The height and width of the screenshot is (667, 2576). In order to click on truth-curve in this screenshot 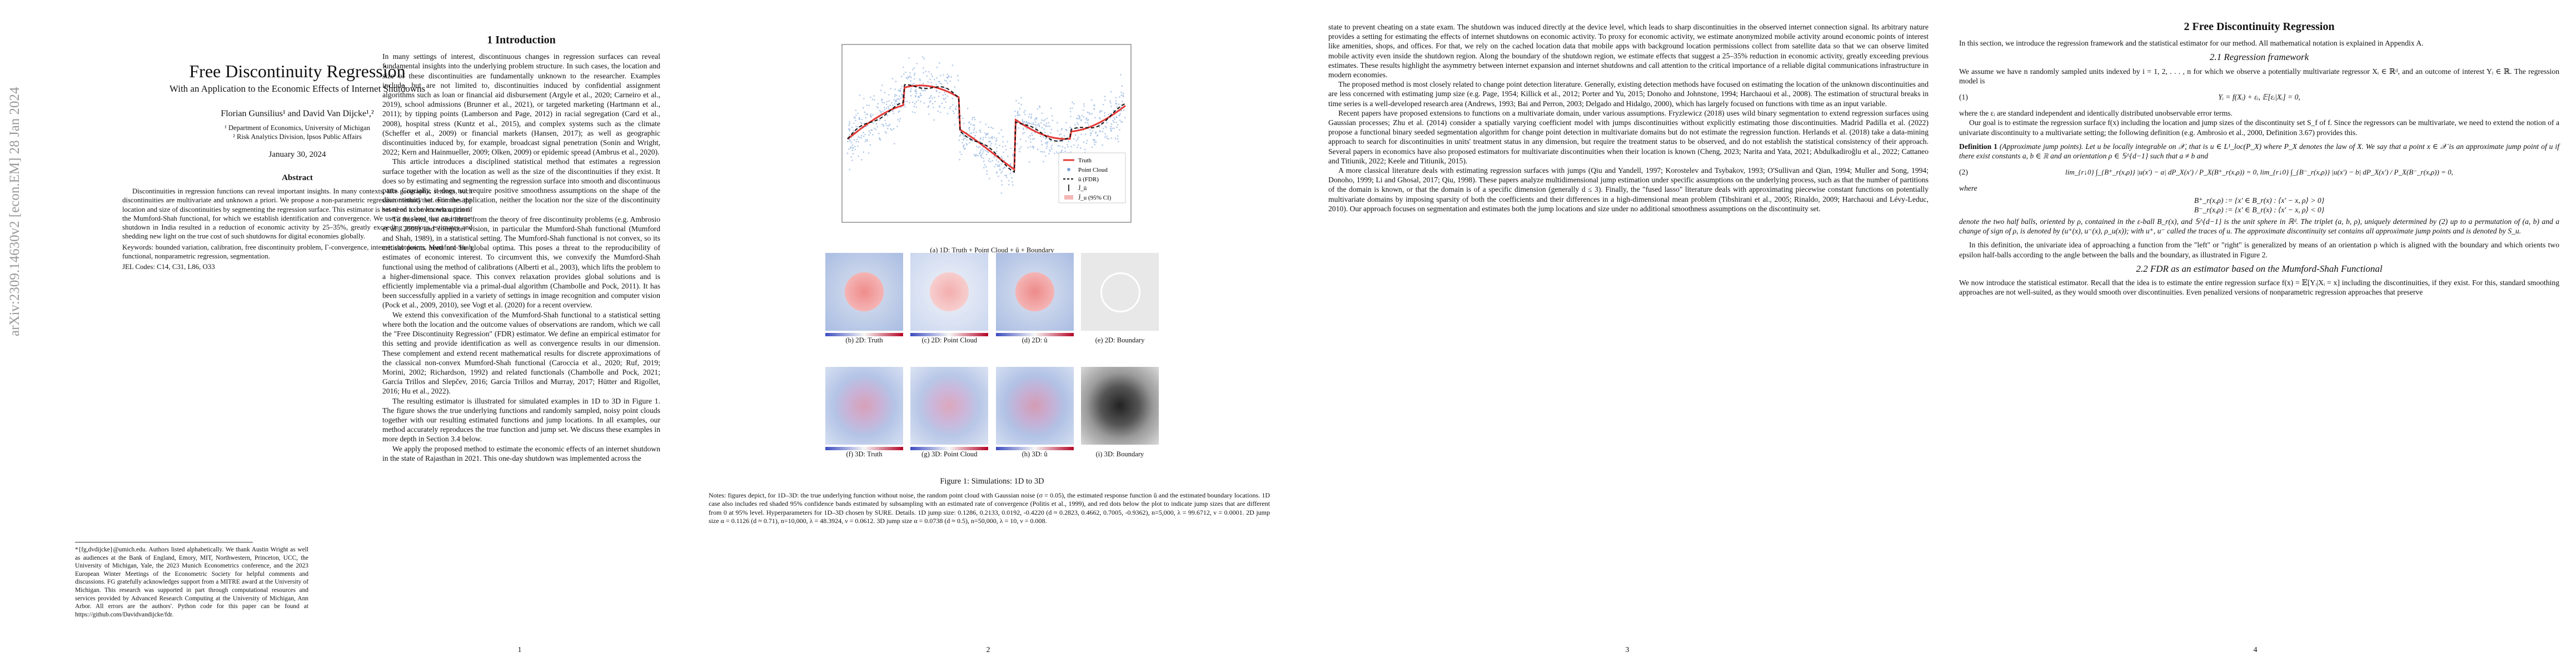, I will do `click(986, 127)`.